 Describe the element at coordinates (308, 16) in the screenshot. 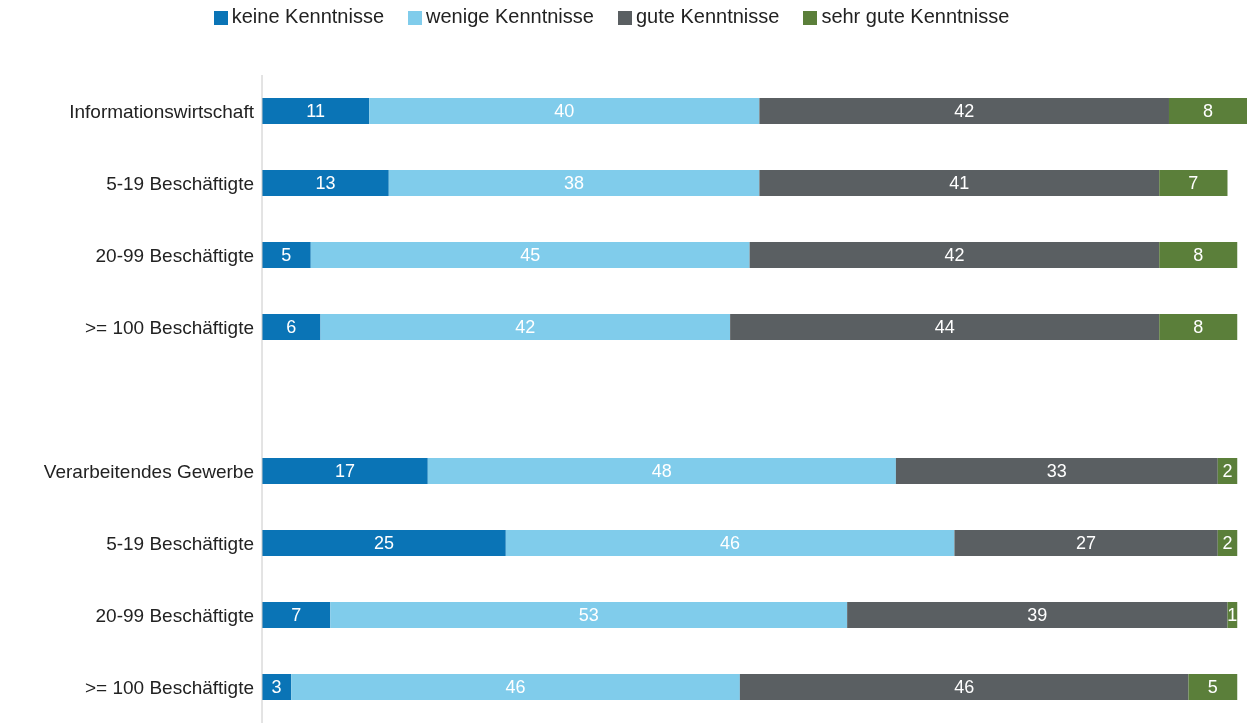

I see `legend-label: keine Kenntnisse` at that location.